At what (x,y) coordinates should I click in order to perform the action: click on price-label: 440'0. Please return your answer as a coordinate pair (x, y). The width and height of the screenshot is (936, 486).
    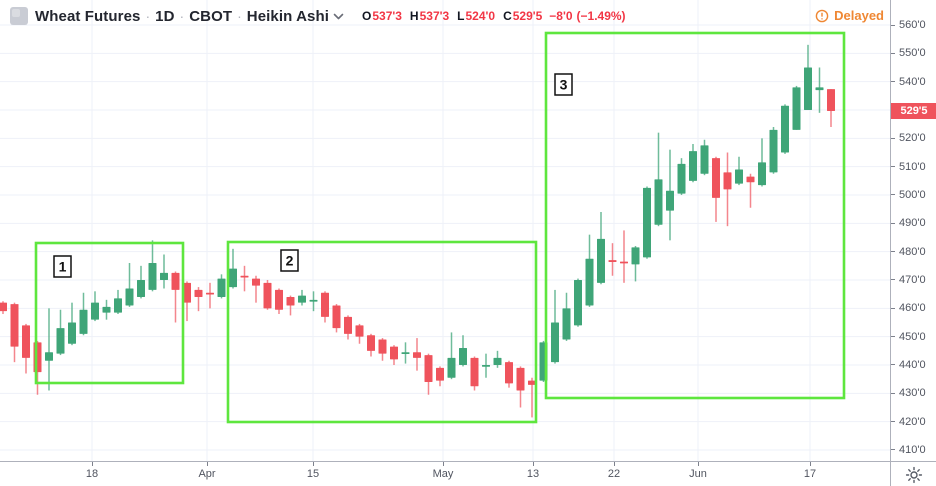
    Looking at the image, I should click on (912, 364).